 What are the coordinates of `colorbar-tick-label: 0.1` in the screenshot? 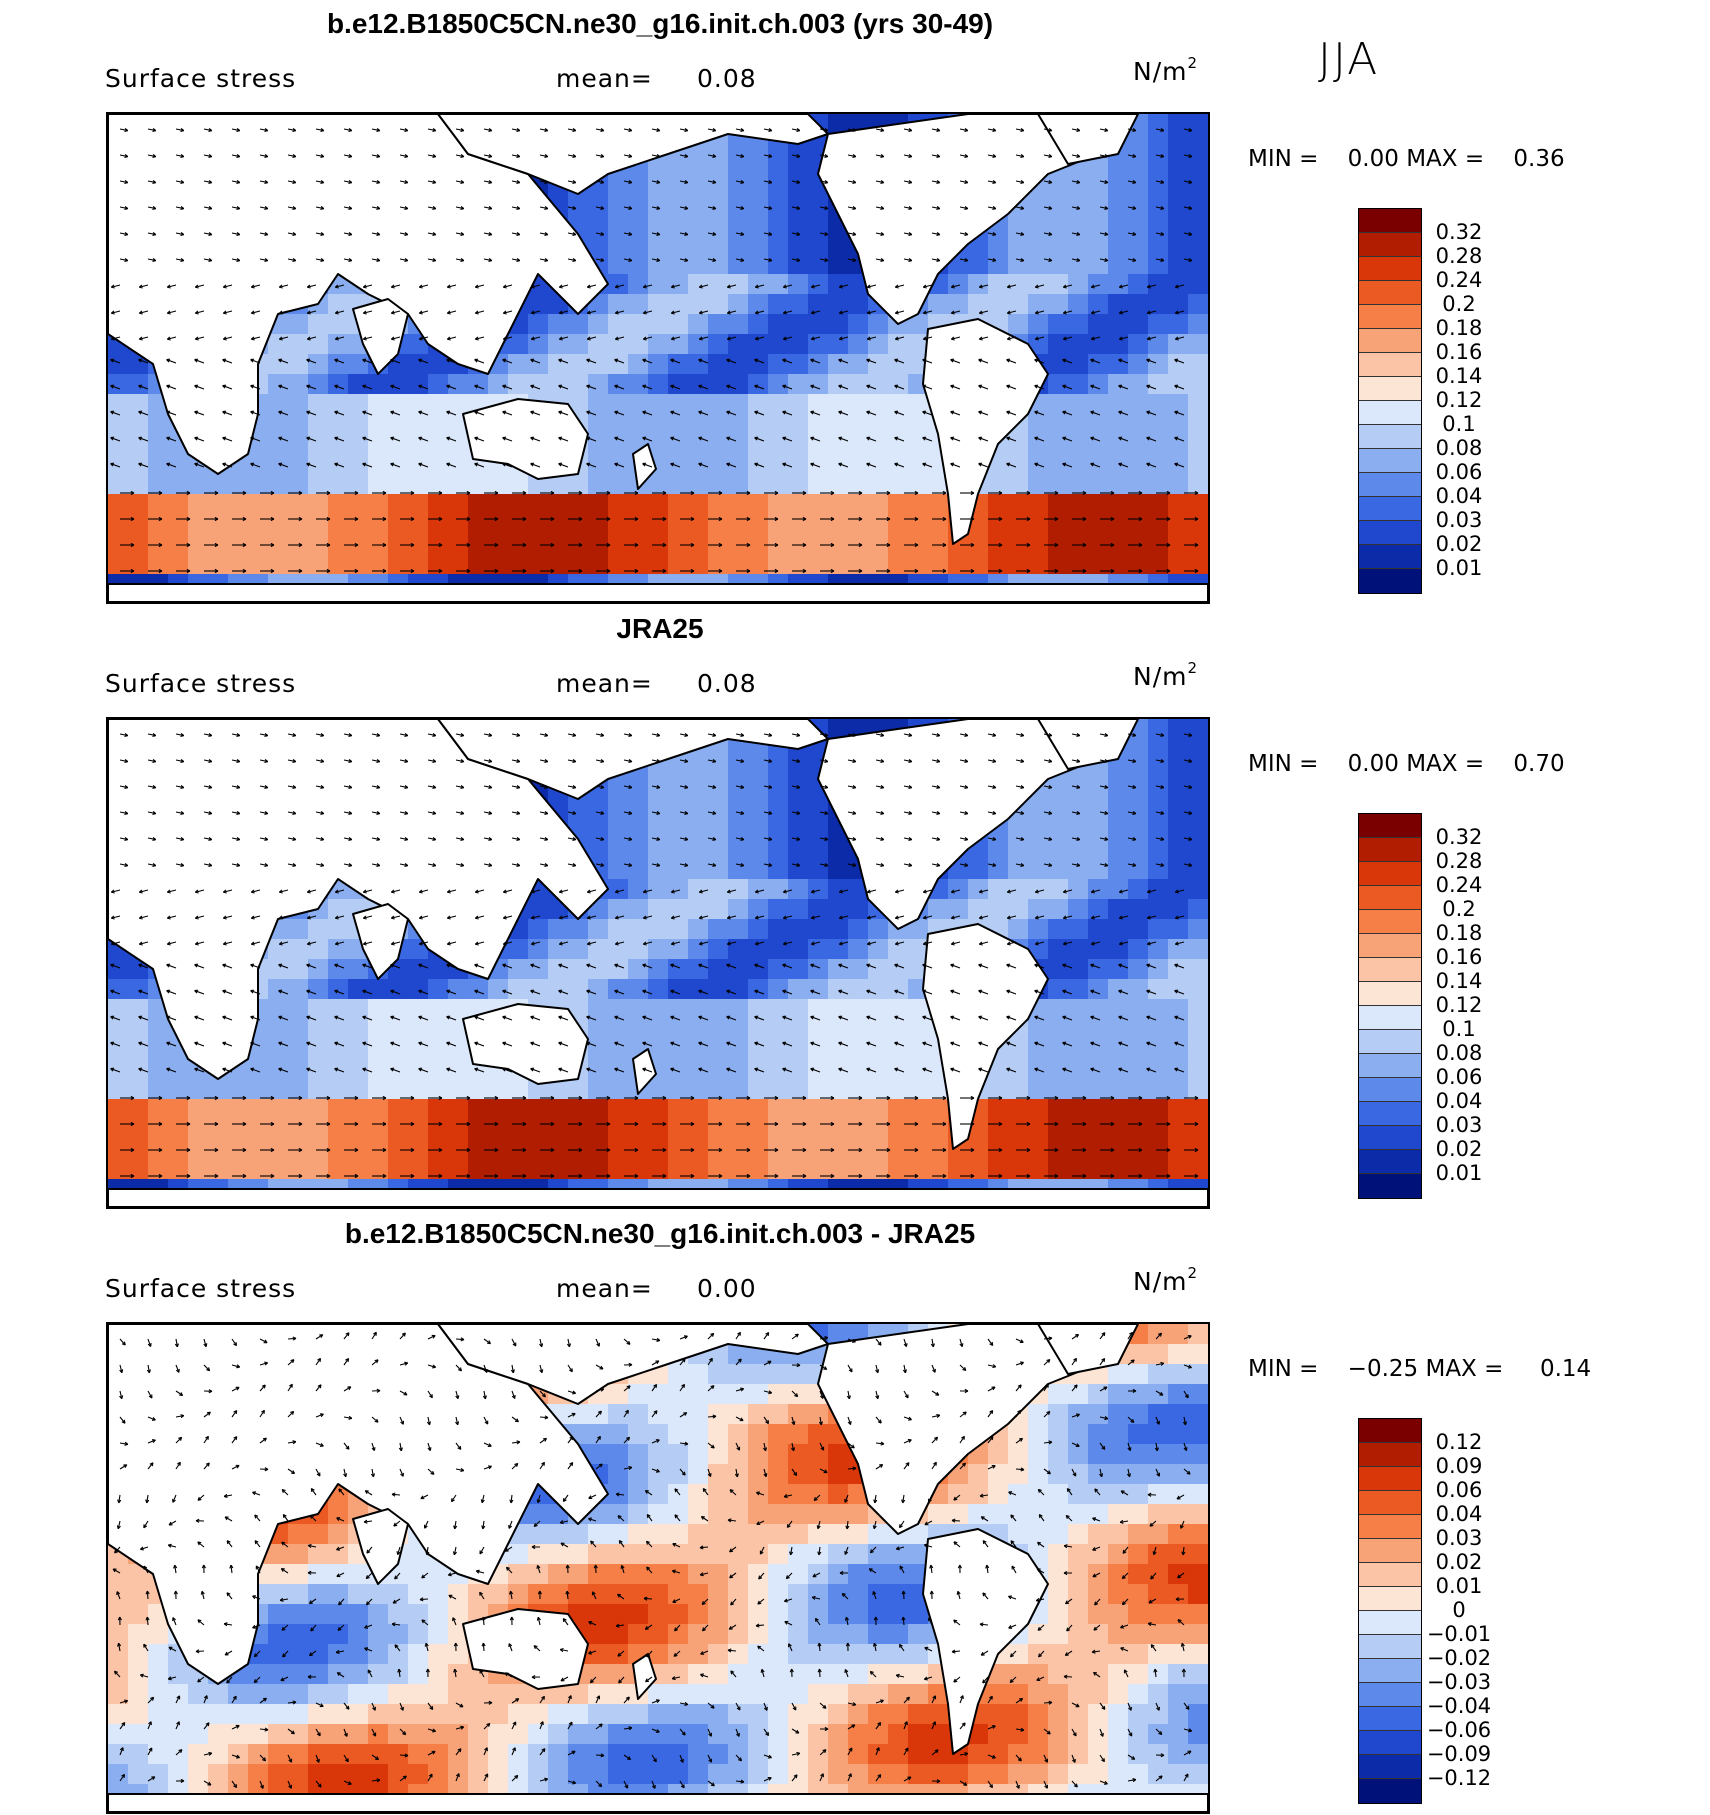 It's located at (1459, 424).